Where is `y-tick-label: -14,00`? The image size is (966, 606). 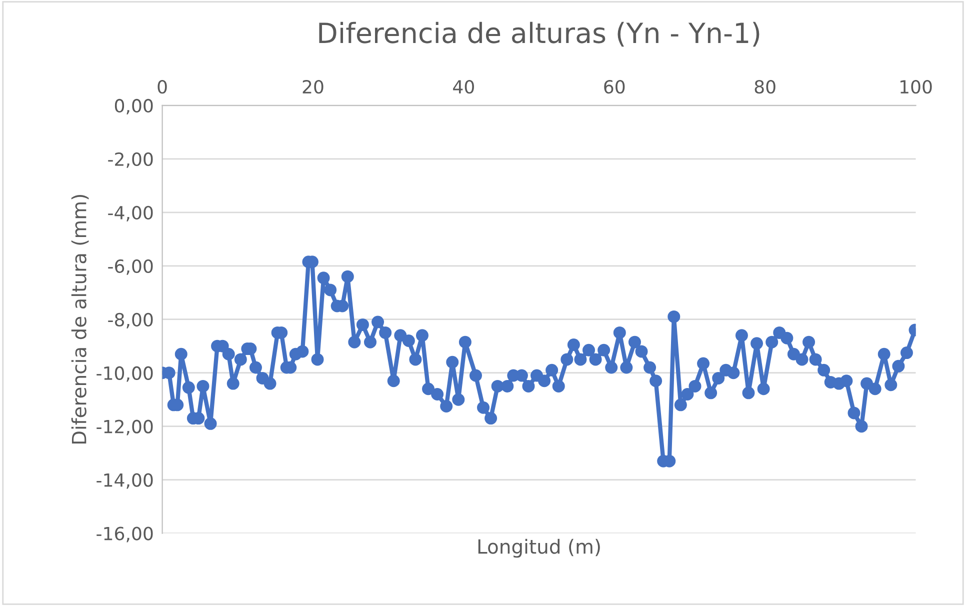
y-tick-label: -14,00 is located at coordinates (124, 481).